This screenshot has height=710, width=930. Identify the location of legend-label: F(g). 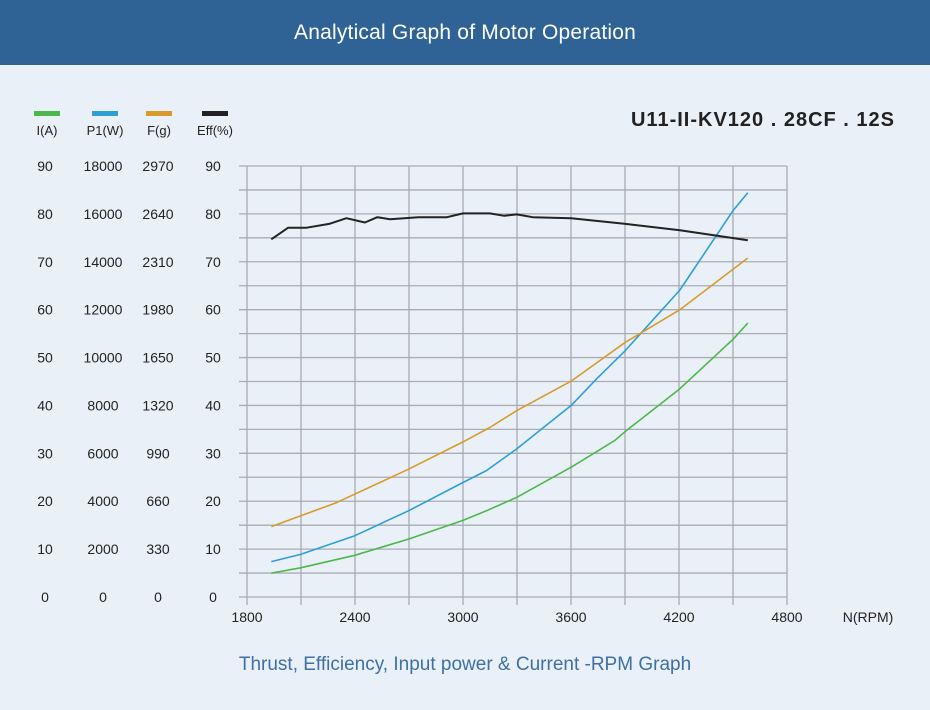
(159, 130).